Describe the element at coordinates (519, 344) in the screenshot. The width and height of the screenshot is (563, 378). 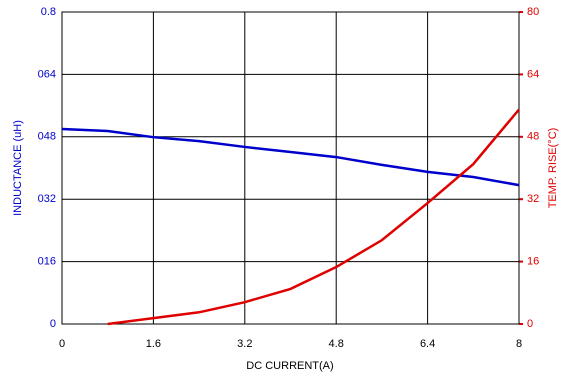
I see `x-tick-label: 8` at that location.